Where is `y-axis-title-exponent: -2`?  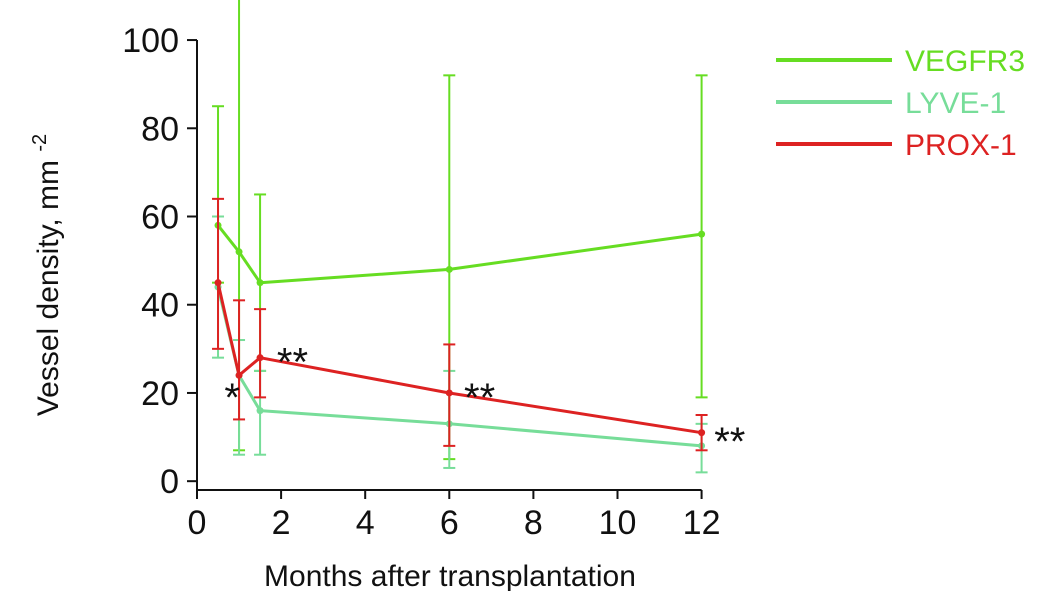 y-axis-title-exponent: -2 is located at coordinates (40, 143).